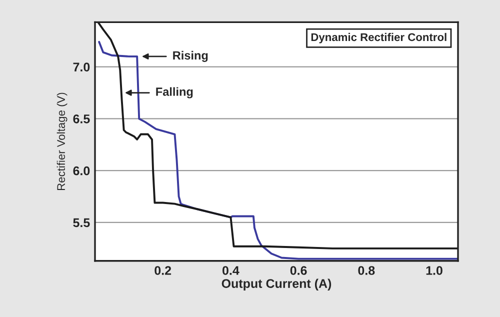 The width and height of the screenshot is (500, 317). I want to click on y-tick-label: 6.5, so click(81, 119).